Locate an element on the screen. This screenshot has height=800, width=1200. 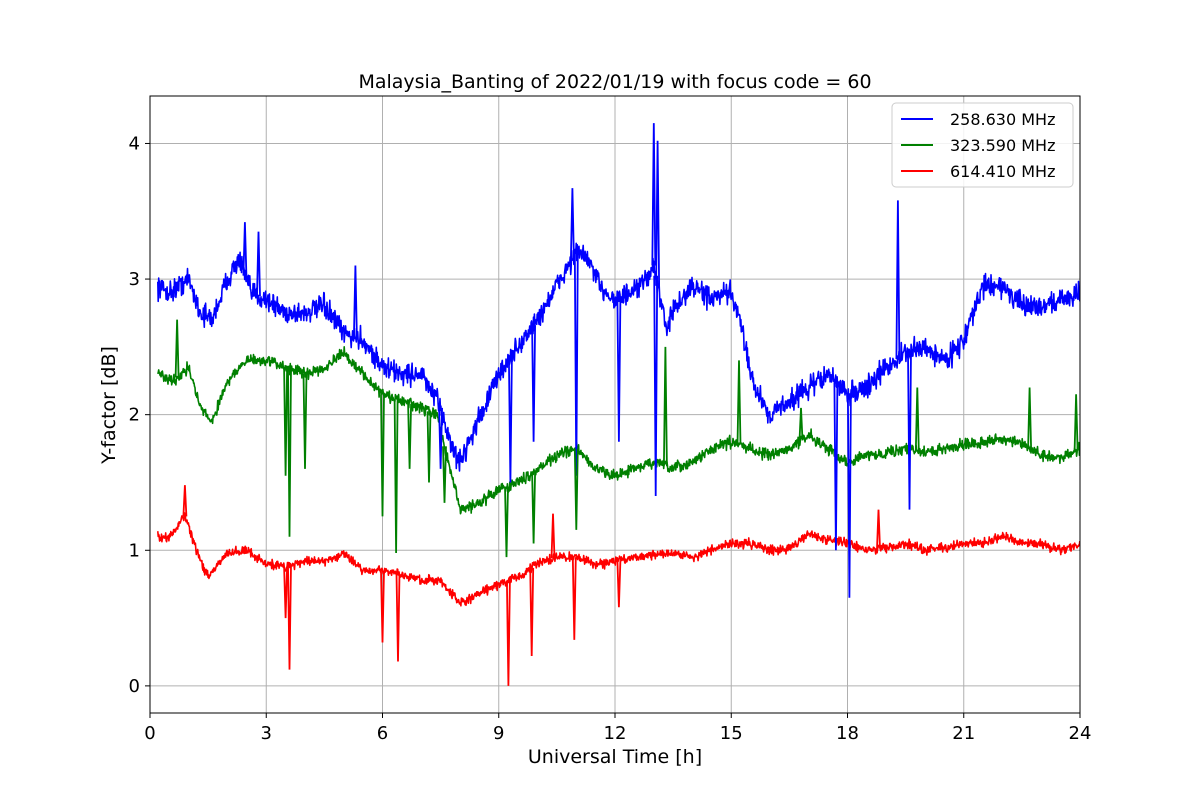
x-tick-label: 6 is located at coordinates (382, 733).